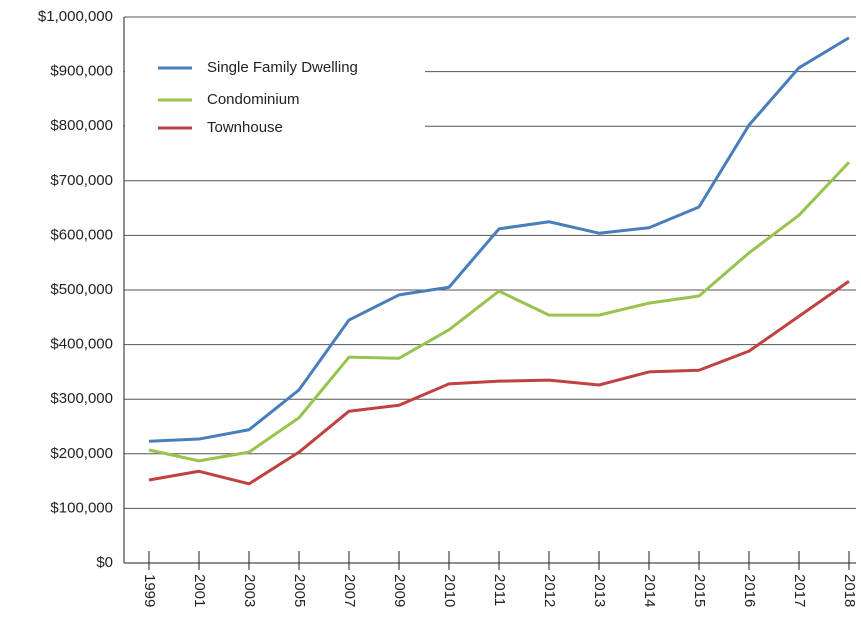 The width and height of the screenshot is (861, 618). What do you see at coordinates (81, 398) in the screenshot?
I see `y-tick-label: $300,000` at bounding box center [81, 398].